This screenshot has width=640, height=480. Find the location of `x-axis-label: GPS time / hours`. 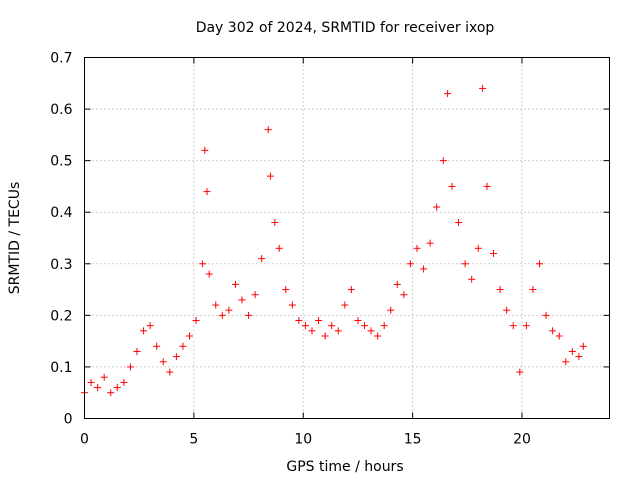

x-axis-label: GPS time / hours is located at coordinates (344, 467).